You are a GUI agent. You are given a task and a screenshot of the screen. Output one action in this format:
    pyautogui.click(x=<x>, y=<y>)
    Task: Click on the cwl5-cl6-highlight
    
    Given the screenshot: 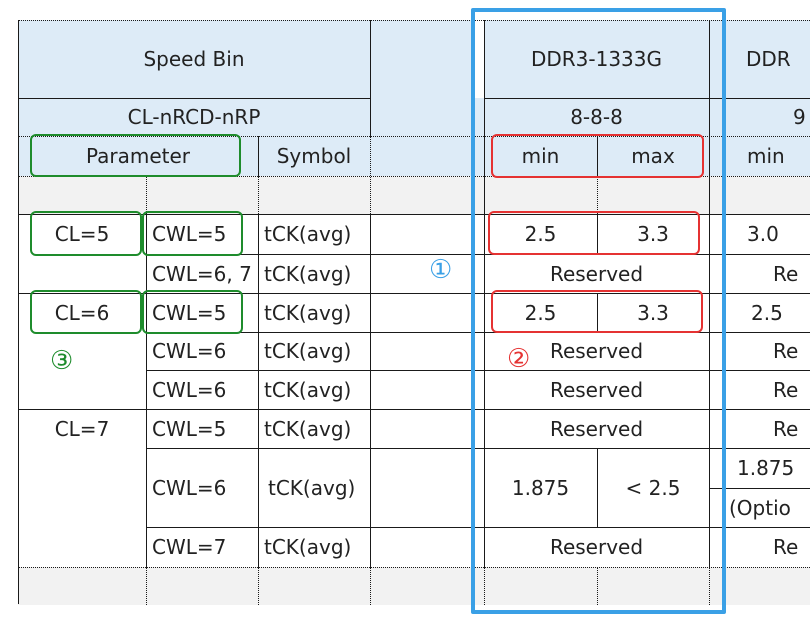 What is the action you would take?
    pyautogui.click(x=192, y=312)
    